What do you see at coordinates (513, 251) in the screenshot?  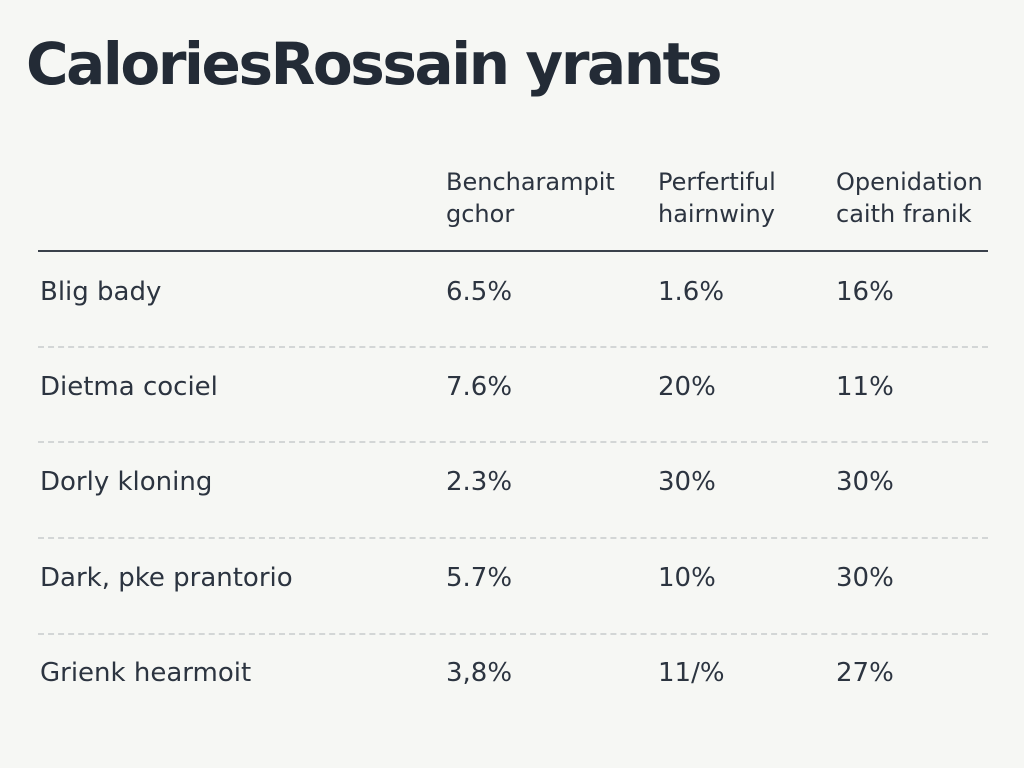 I see `header-divider` at bounding box center [513, 251].